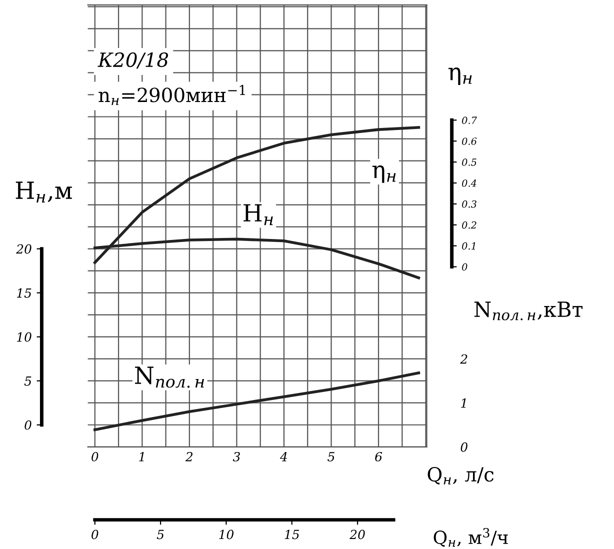  Describe the element at coordinates (169, 377) in the screenshot. I see `series-label: N$_{пол.н}$` at that location.